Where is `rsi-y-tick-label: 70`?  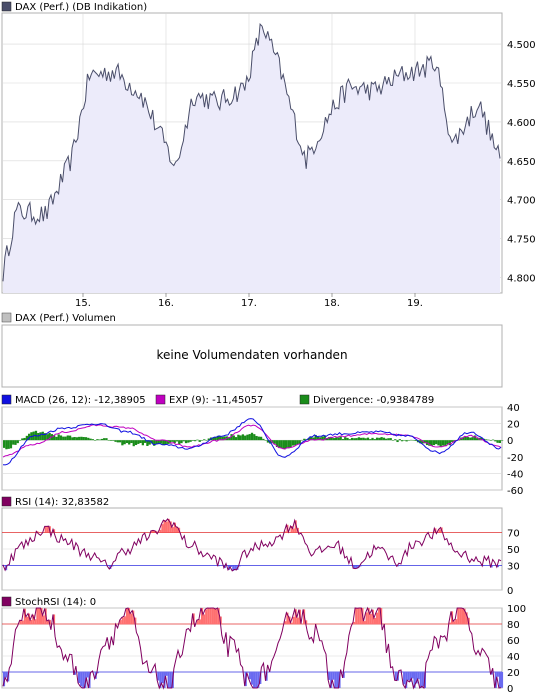
rsi-y-tick-label: 70 is located at coordinates (513, 534).